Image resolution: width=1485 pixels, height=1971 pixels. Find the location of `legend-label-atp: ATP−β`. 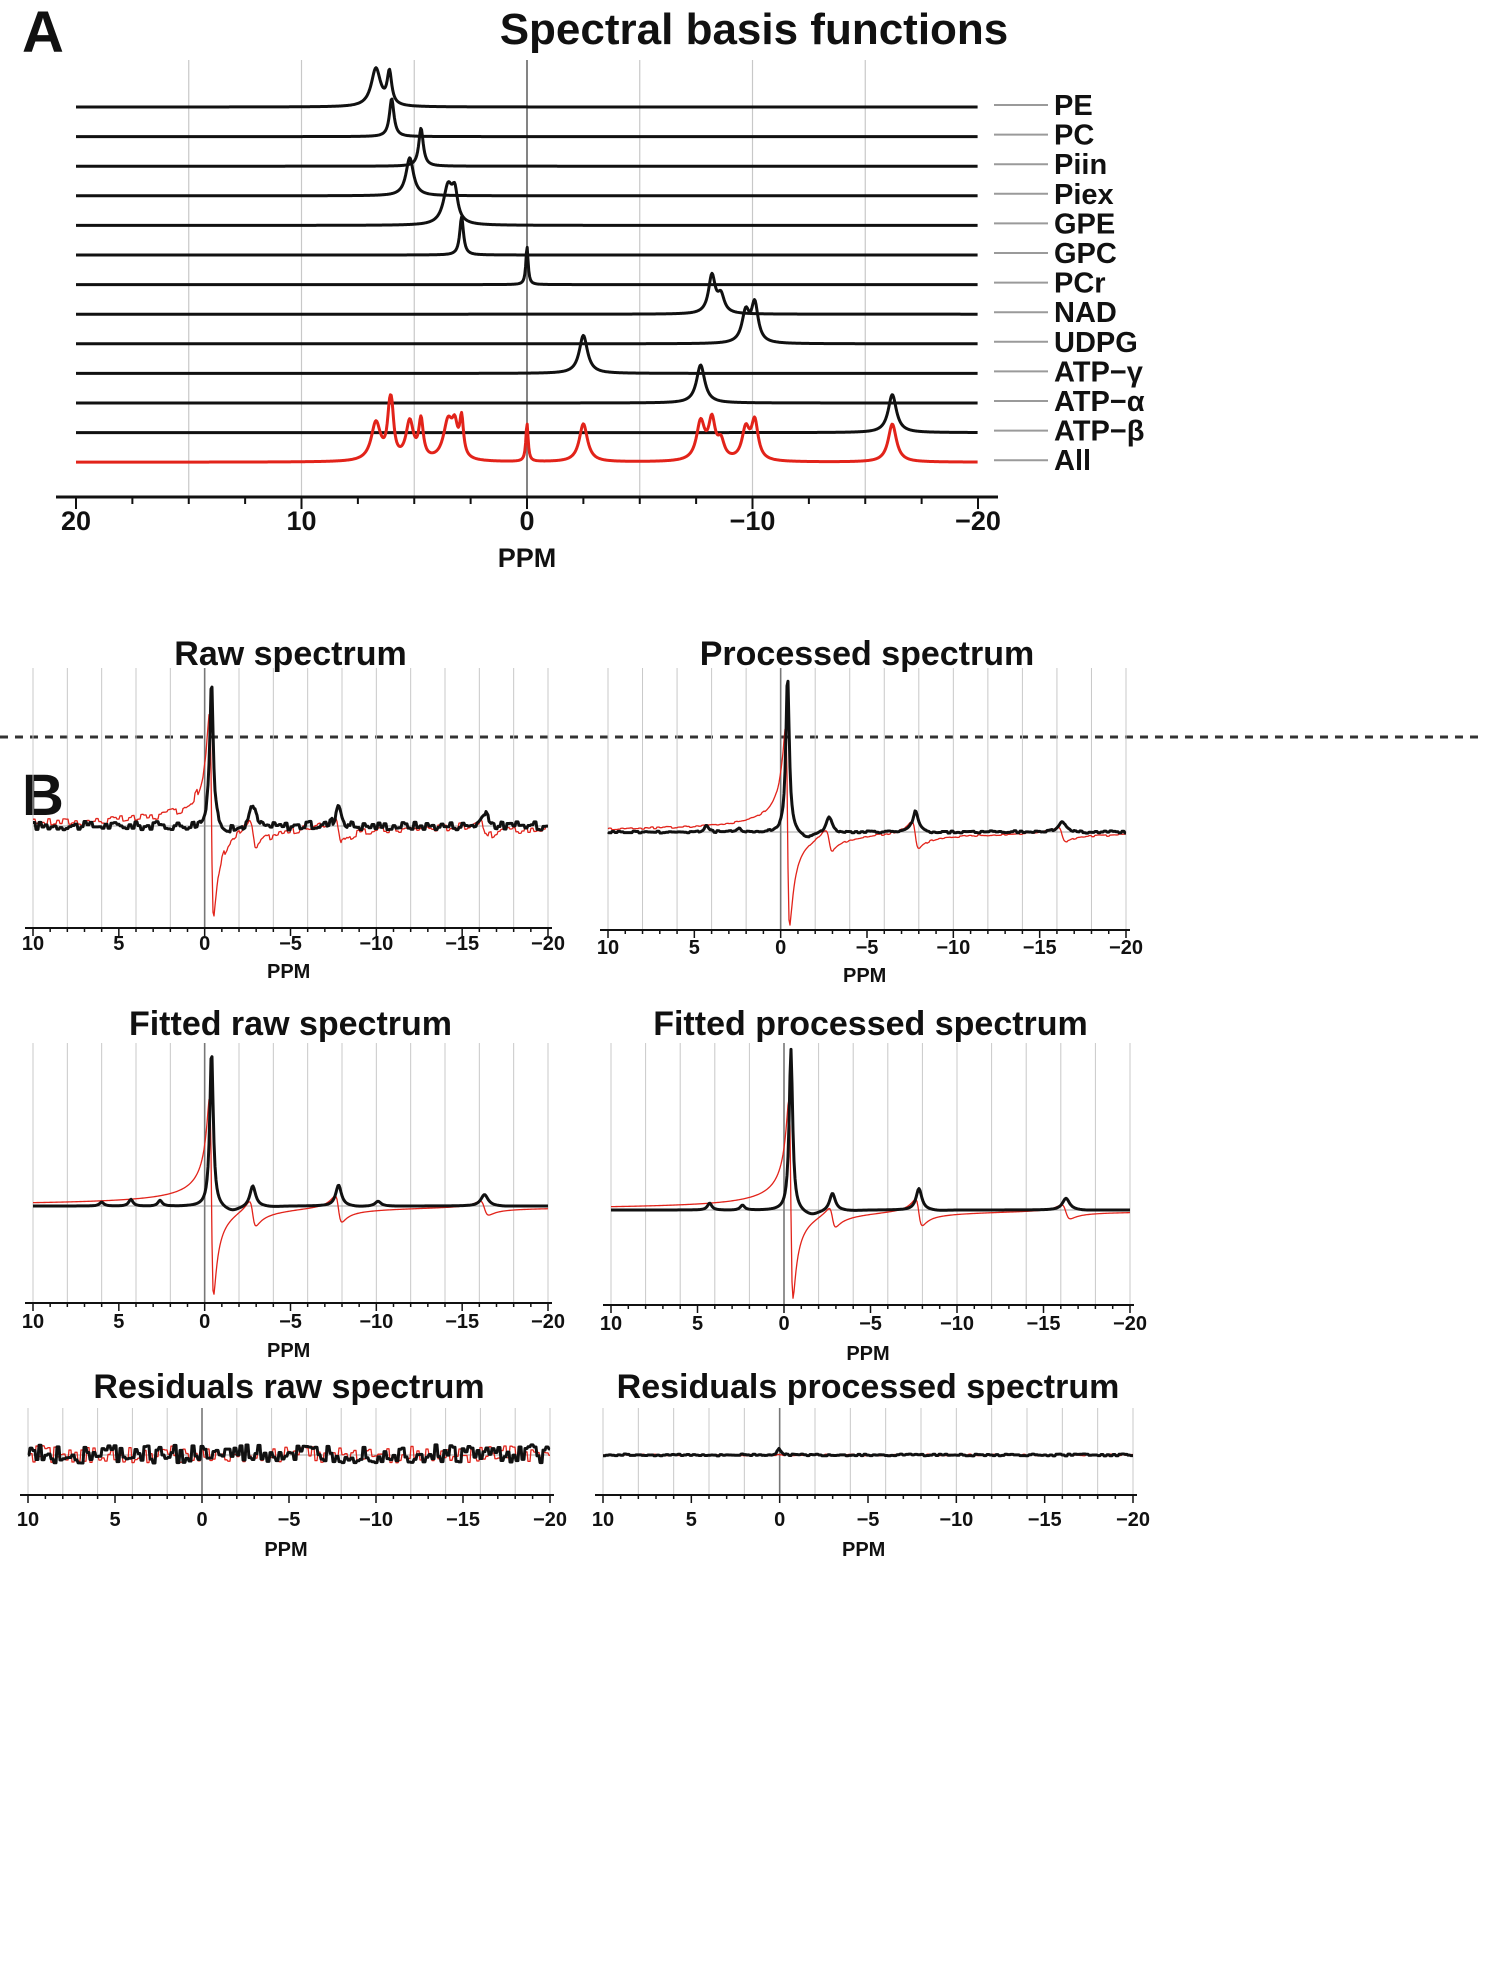

legend-label-atp: ATP−β is located at coordinates (1099, 432).